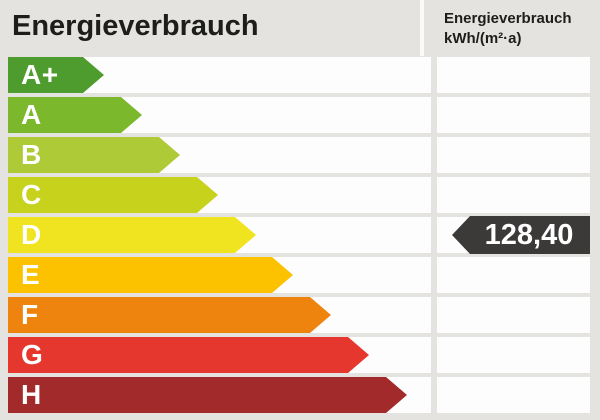 The width and height of the screenshot is (600, 420). Describe the element at coordinates (31, 154) in the screenshot. I see `energy-class-label: B` at that location.